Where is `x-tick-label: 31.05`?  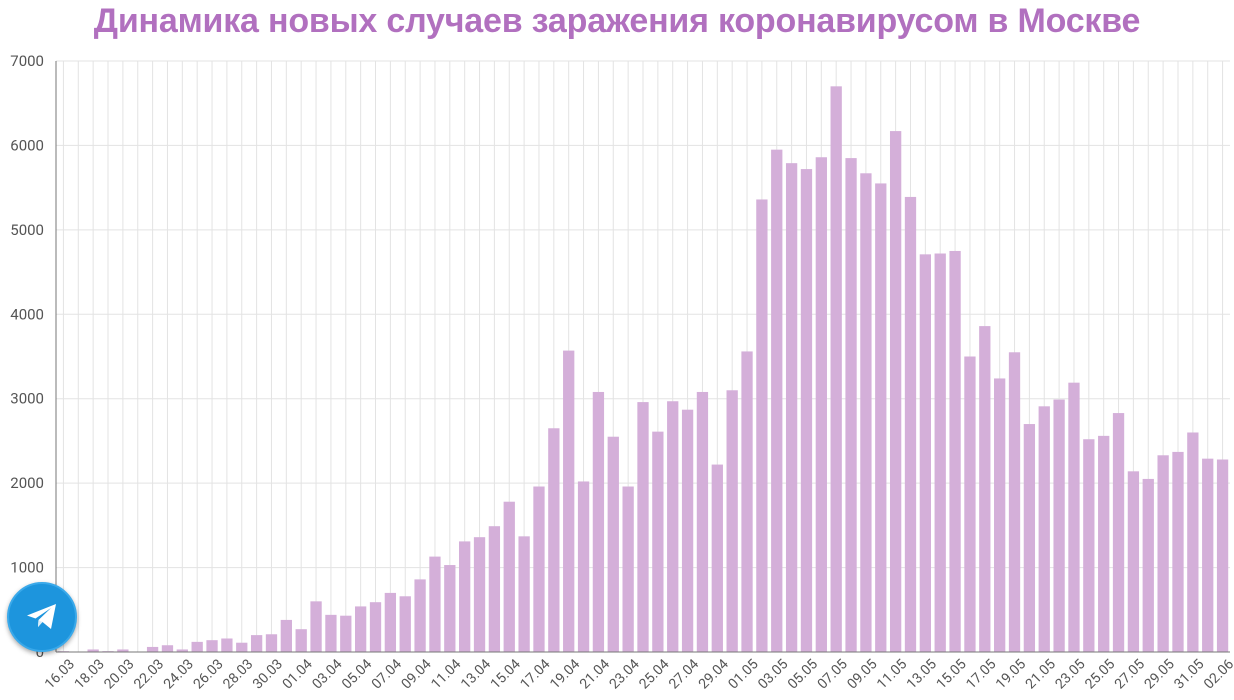
x-tick-label: 31.05 is located at coordinates (1189, 674).